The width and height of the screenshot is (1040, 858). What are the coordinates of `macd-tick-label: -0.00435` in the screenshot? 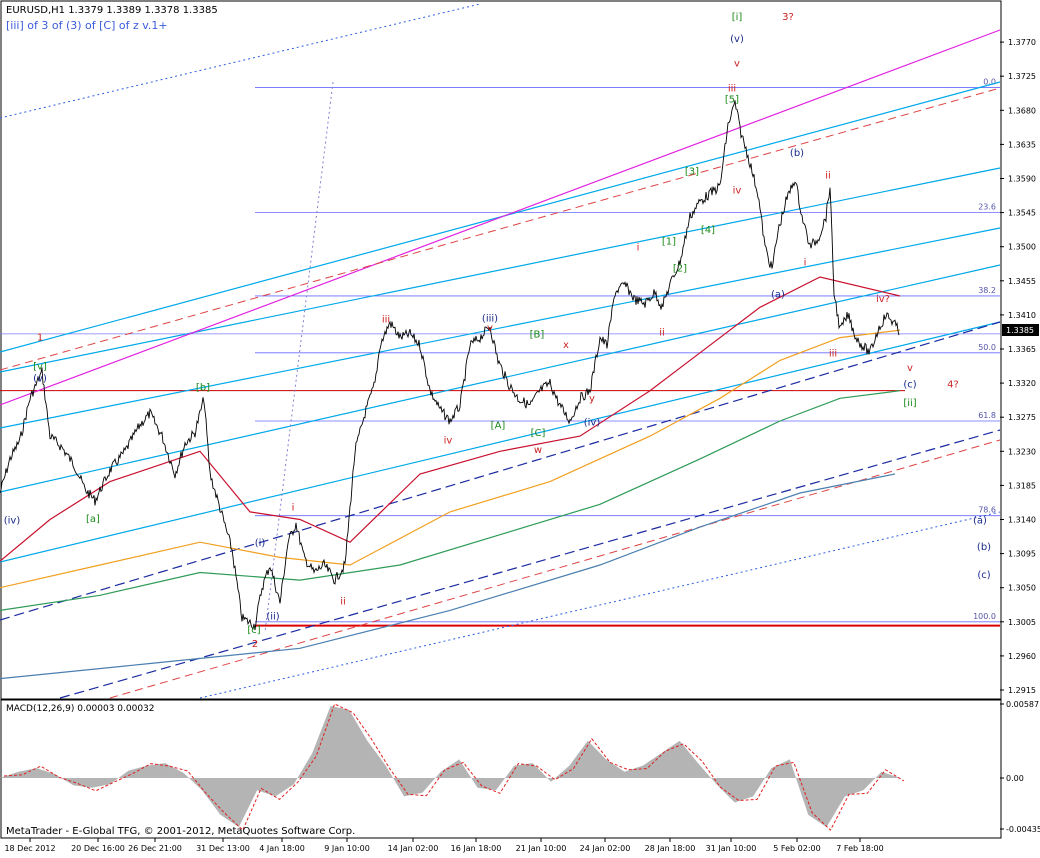 It's located at (1023, 829).